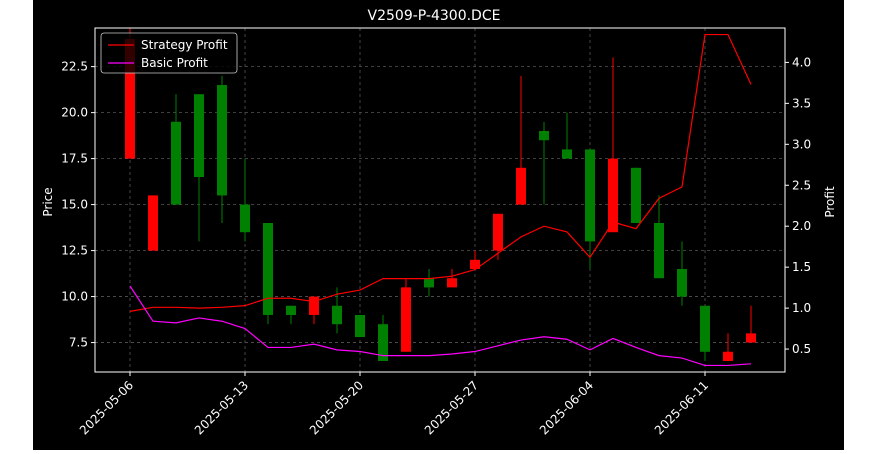  What do you see at coordinates (801, 349) in the screenshot?
I see `y-tick-label-right: 0.5` at bounding box center [801, 349].